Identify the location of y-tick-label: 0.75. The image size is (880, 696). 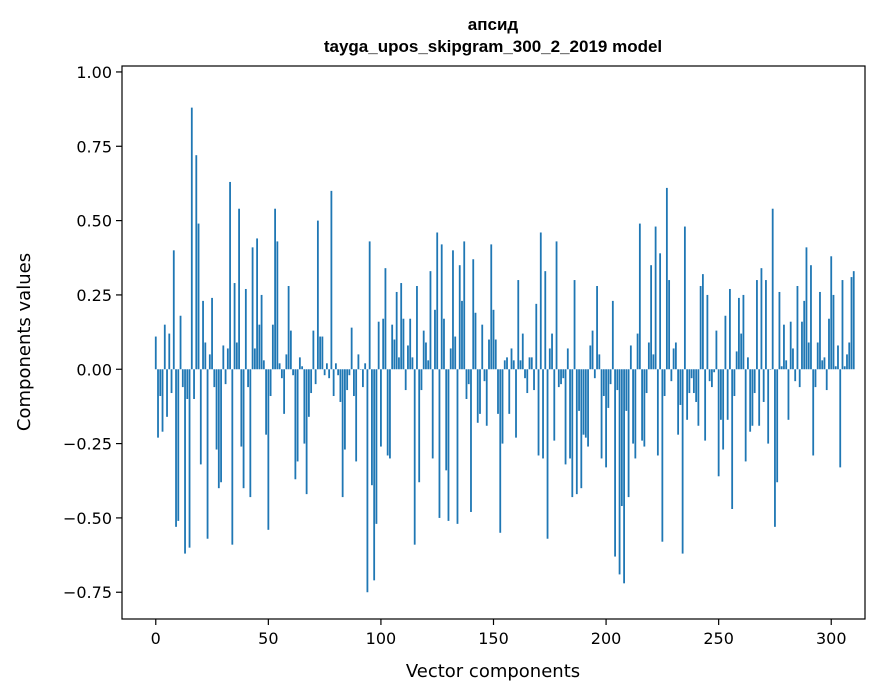
(94, 146).